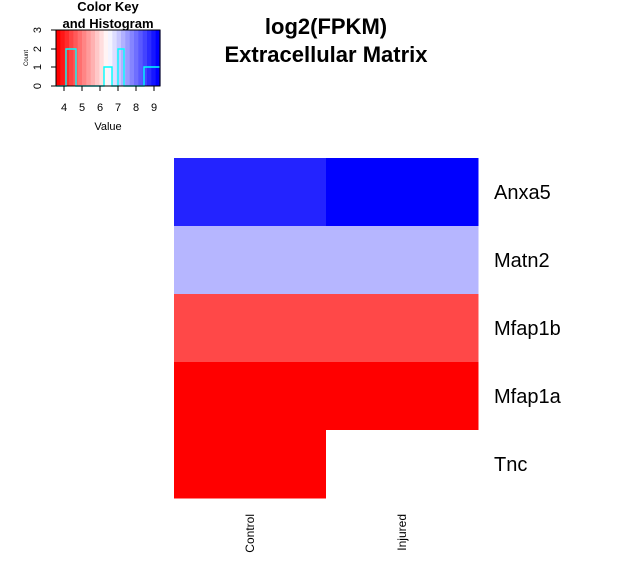 The height and width of the screenshot is (583, 637). I want to click on color-key-ylabel: Count, so click(27, 58).